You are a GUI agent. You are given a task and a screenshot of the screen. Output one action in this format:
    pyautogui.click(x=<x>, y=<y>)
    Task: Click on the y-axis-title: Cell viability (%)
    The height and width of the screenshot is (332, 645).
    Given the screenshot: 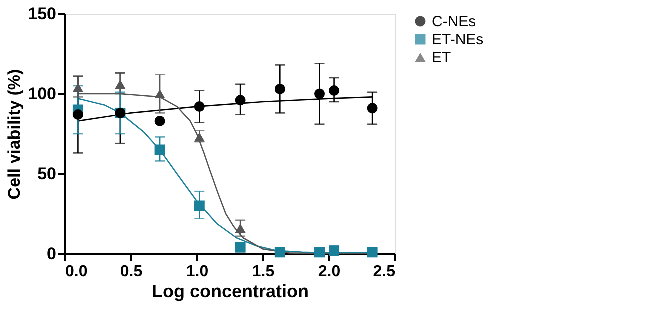 What is the action you would take?
    pyautogui.click(x=14, y=134)
    